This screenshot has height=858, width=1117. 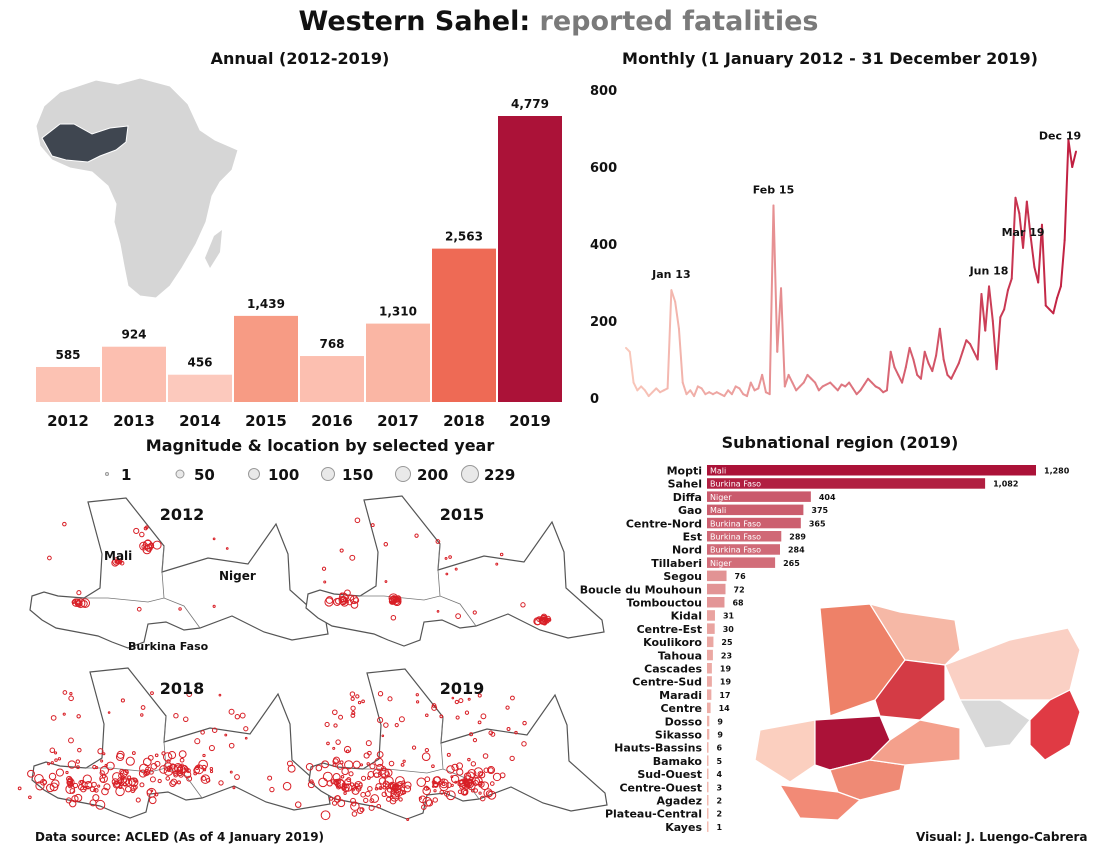 What do you see at coordinates (679, 21) in the screenshot?
I see `title-sub: reported fatalities` at bounding box center [679, 21].